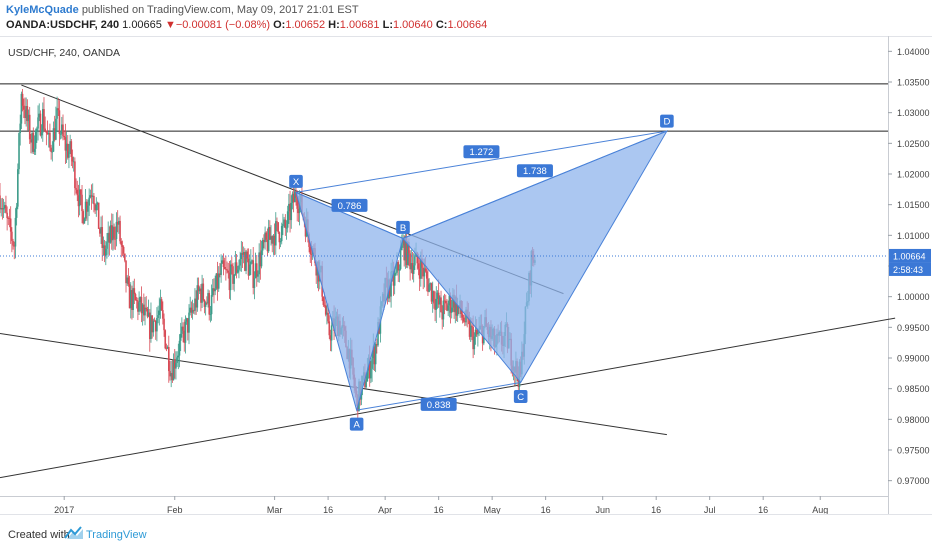 This screenshot has width=932, height=551. Describe the element at coordinates (385, 509) in the screenshot. I see `x-tick-label: Apr` at that location.